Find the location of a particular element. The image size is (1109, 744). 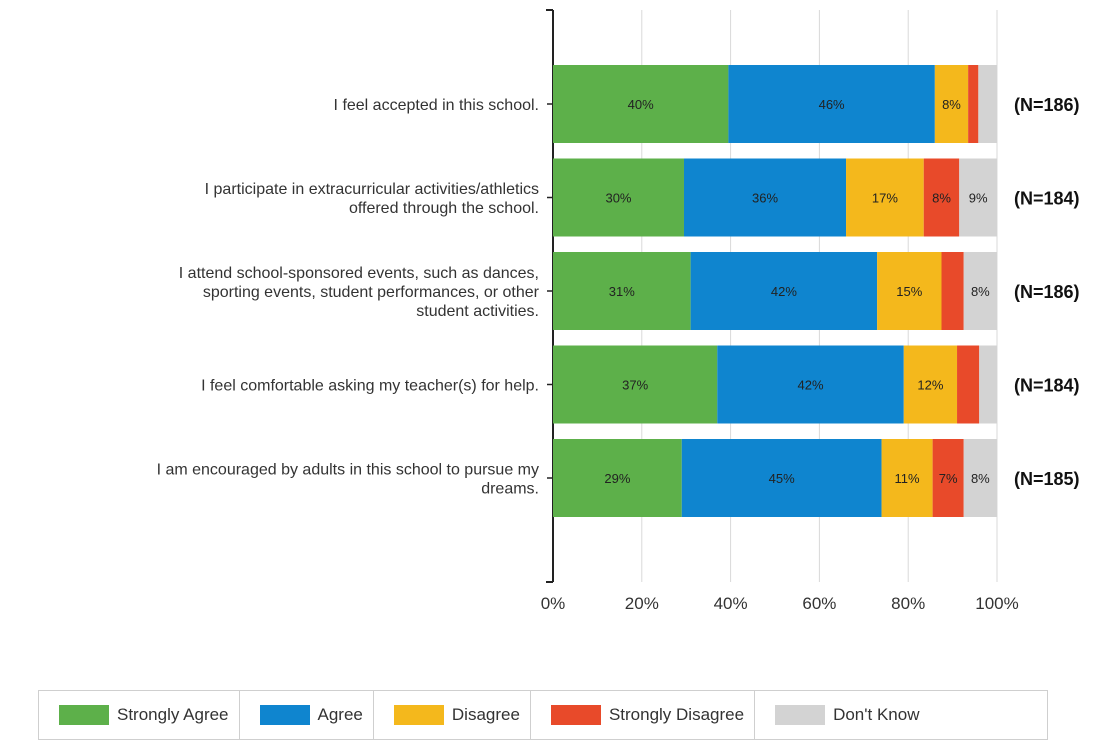

legend-item: Strongly Agree is located at coordinates (139, 715).